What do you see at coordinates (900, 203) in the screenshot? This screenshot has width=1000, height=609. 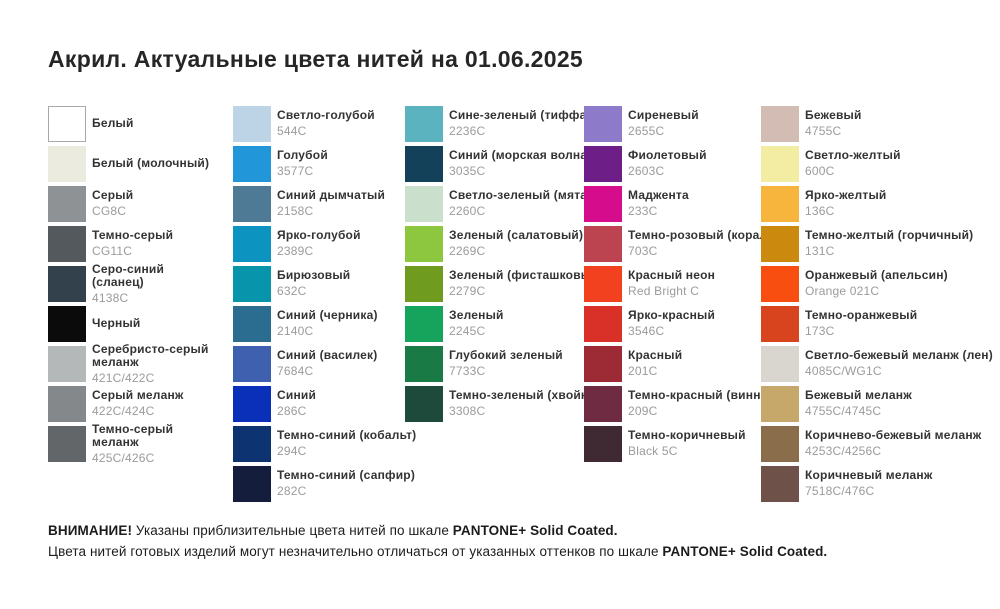 I see `color-label: Ярко-желтый 136C` at bounding box center [900, 203].